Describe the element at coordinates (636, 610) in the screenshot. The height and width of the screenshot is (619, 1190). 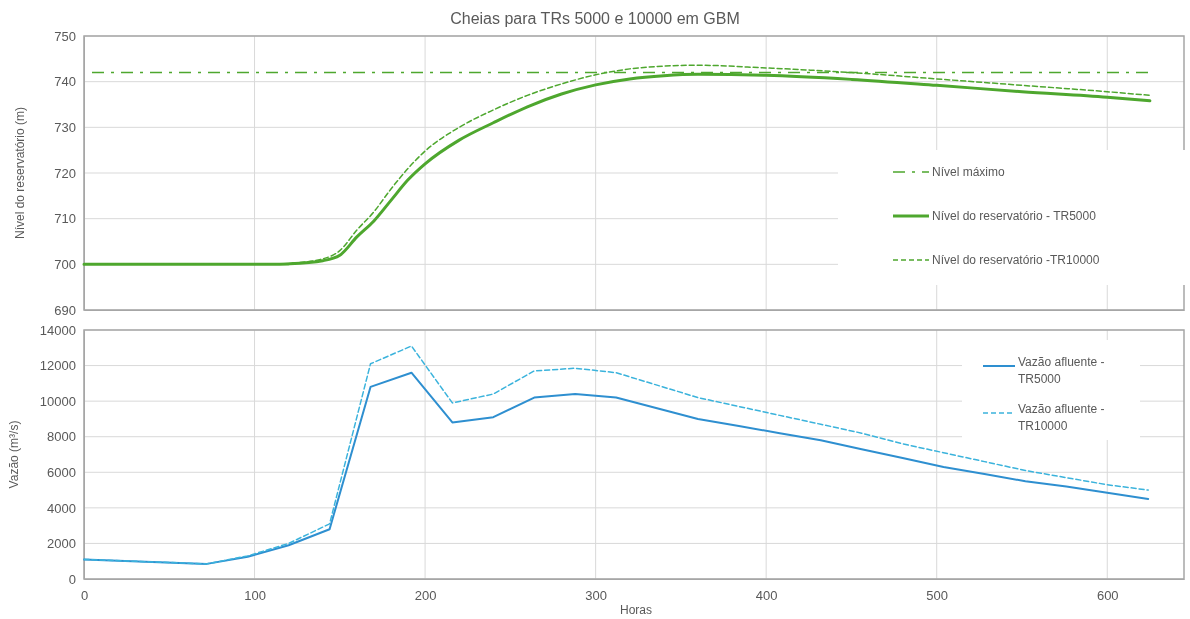
I see `x-axis-title: Horas` at that location.